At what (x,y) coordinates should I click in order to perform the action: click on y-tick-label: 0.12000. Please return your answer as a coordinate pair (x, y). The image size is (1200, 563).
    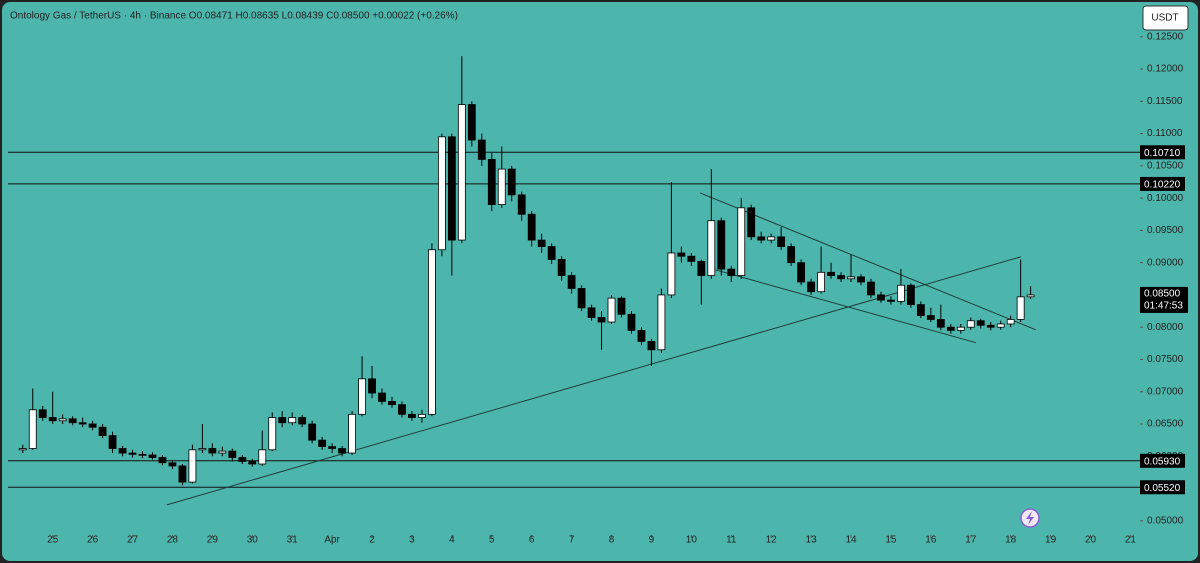
    Looking at the image, I should click on (1165, 69).